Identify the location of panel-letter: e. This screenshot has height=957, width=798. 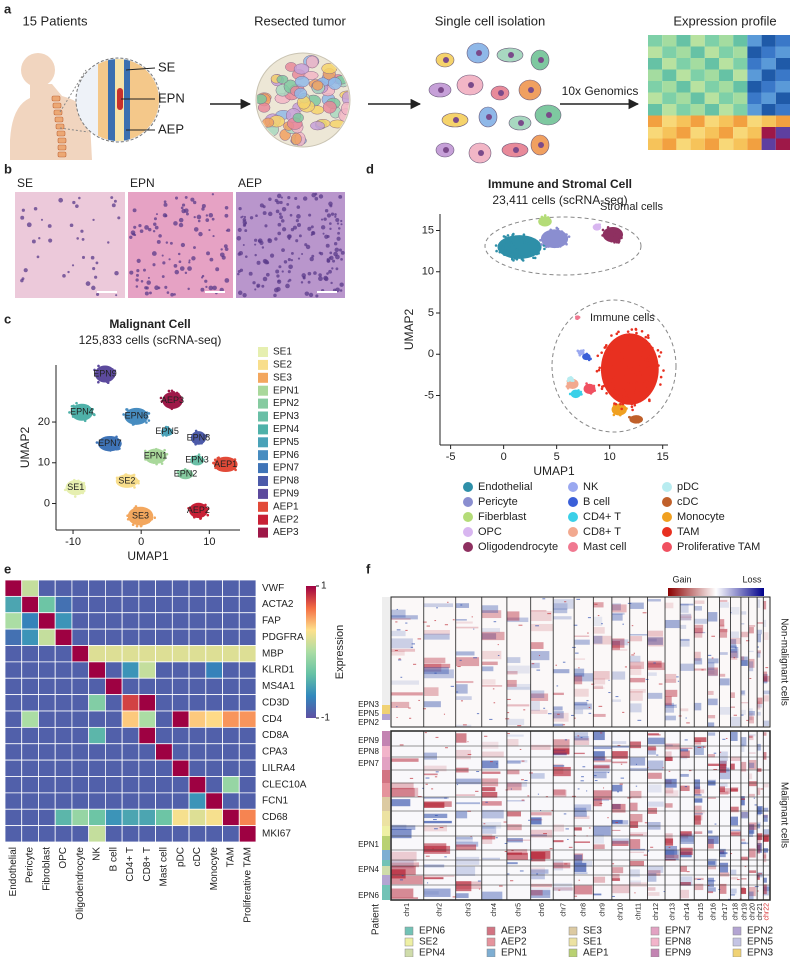
(7, 568).